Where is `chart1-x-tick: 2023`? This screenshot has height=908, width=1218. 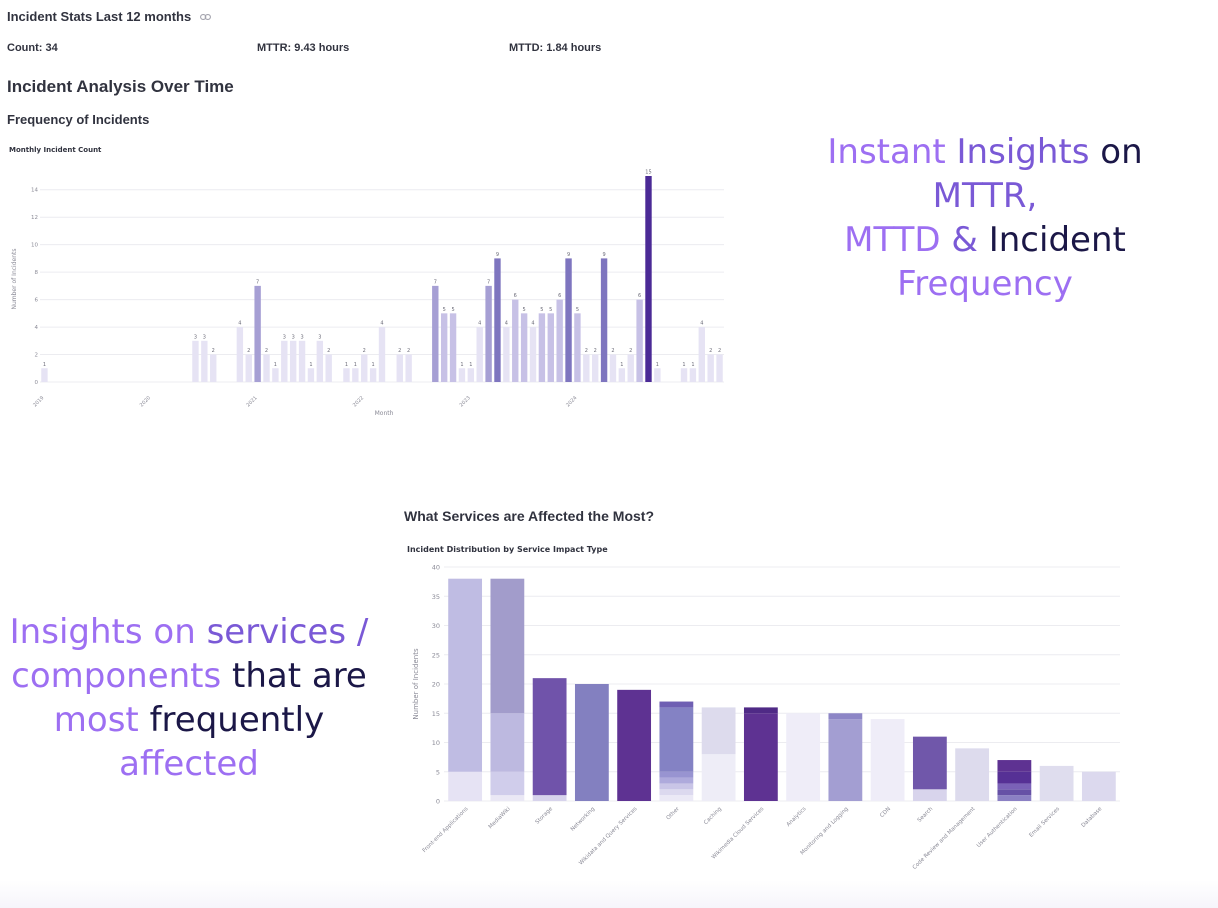 chart1-x-tick: 2023 is located at coordinates (465, 401).